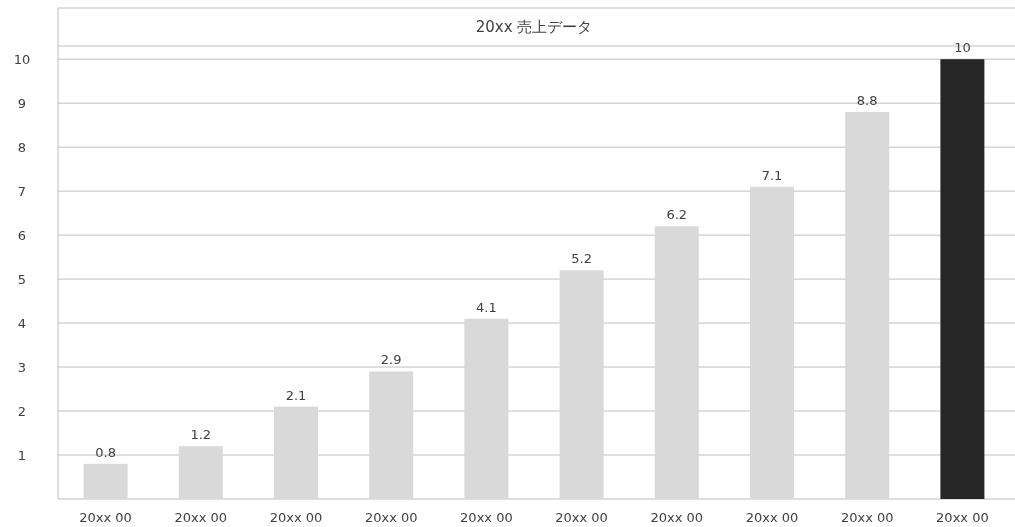  I want to click on data-label: 10, so click(962, 48).